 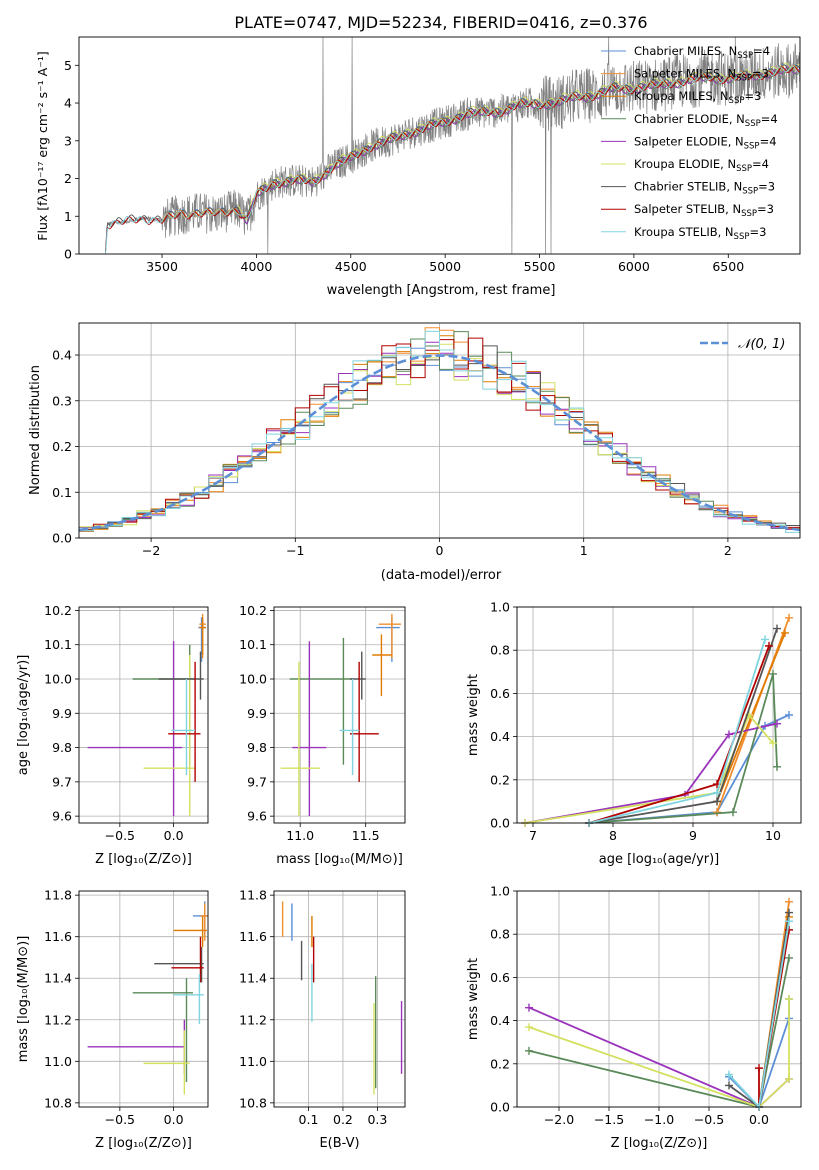 I want to click on x-tick-label: 10, so click(x=773, y=835).